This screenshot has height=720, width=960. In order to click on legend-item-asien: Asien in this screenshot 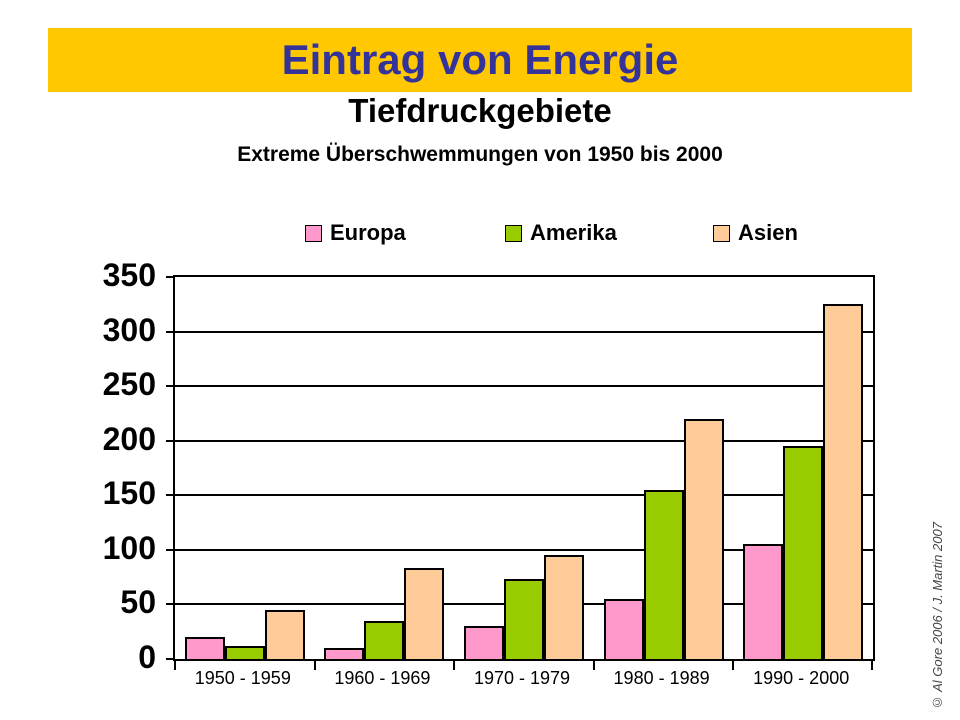, I will do `click(755, 233)`.